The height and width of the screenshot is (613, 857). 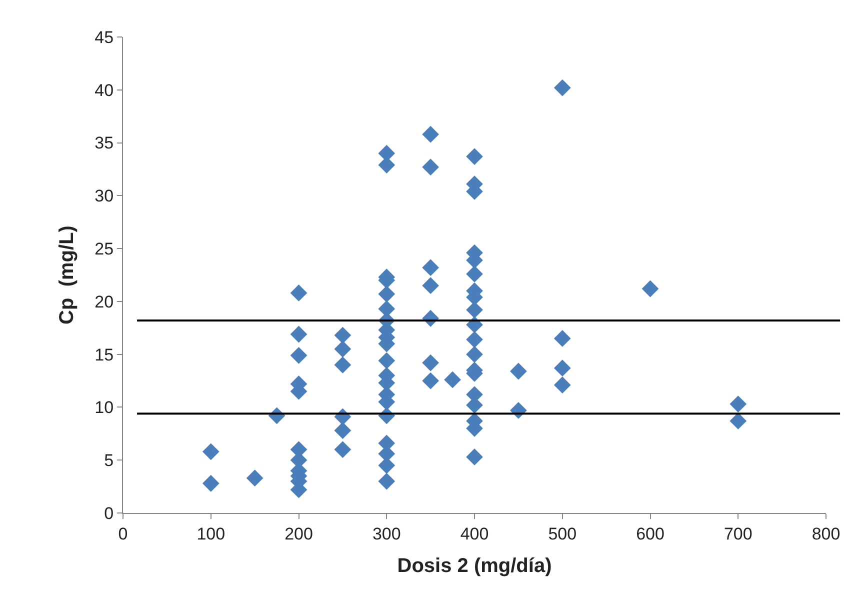 What do you see at coordinates (474, 565) in the screenshot?
I see `x-axis-title: Dosis 2 (mg/día)` at bounding box center [474, 565].